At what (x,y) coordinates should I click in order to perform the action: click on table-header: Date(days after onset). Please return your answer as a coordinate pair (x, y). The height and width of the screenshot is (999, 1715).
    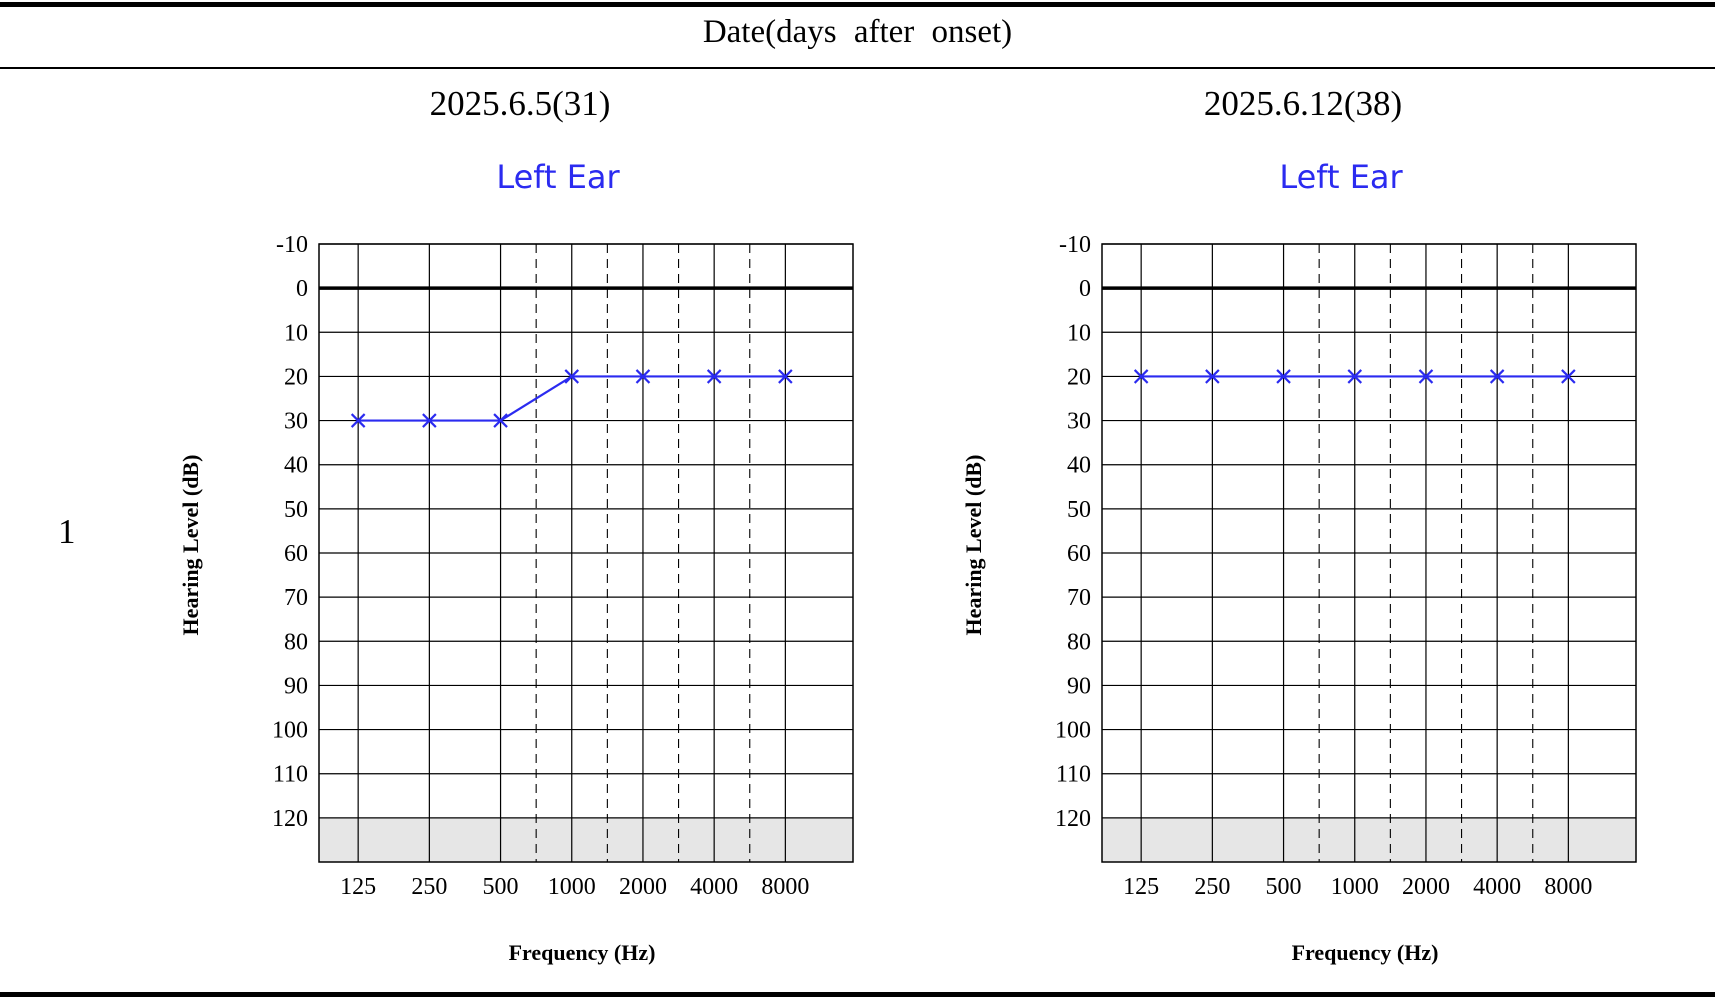
    Looking at the image, I should click on (857, 32).